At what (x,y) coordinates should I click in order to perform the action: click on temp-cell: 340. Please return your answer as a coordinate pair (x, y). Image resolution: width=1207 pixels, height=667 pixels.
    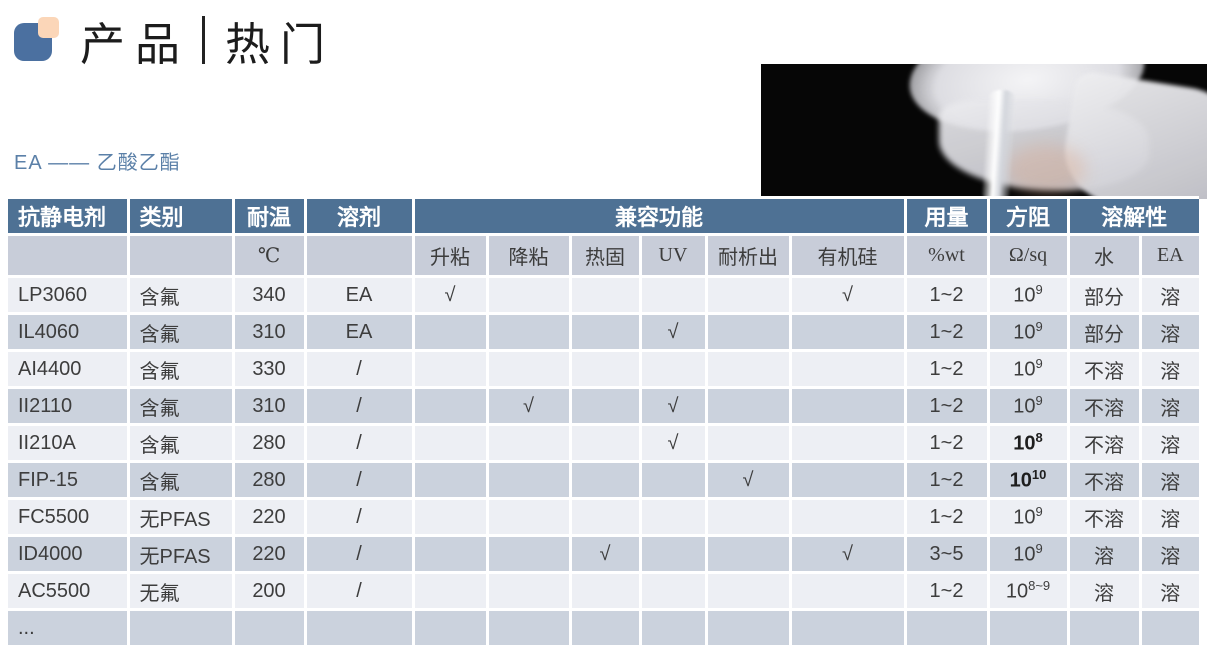
    Looking at the image, I should click on (269, 295).